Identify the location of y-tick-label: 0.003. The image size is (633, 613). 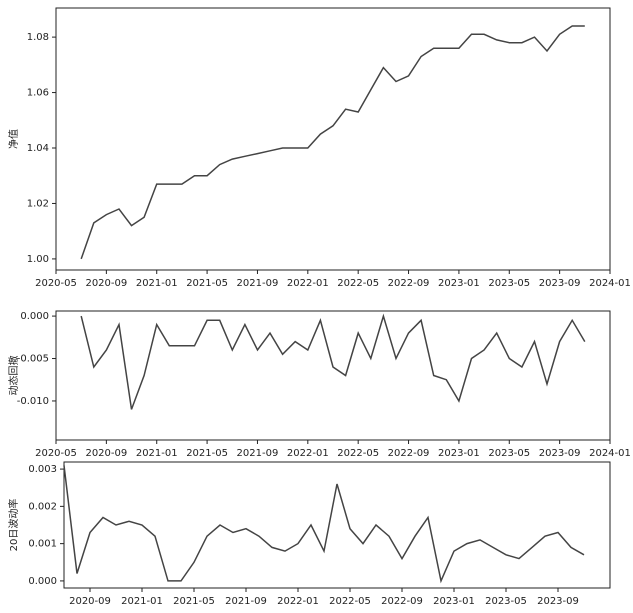
(42, 469).